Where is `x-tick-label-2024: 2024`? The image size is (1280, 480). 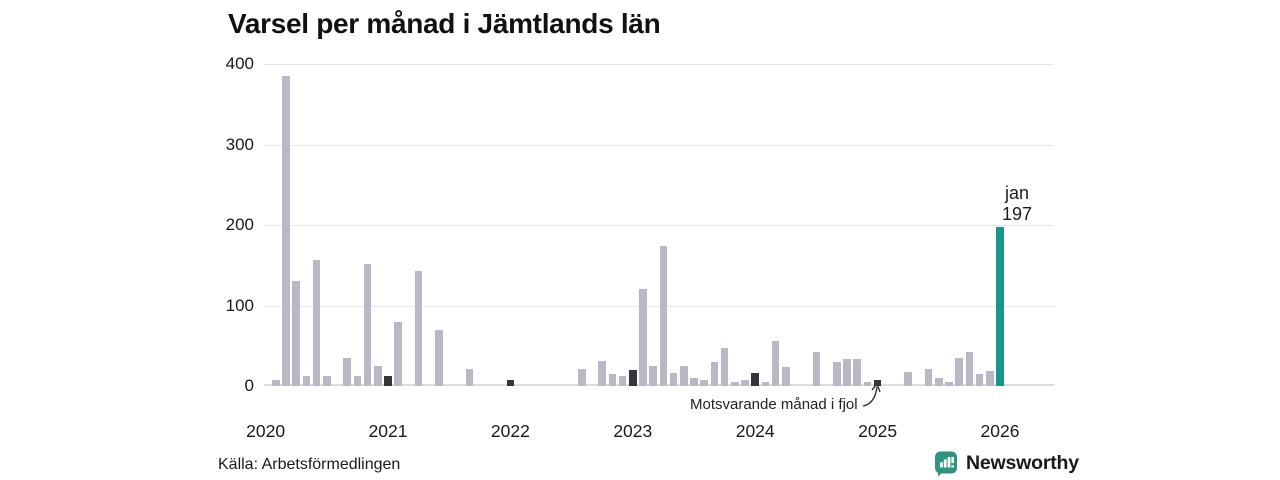
x-tick-label-2024: 2024 is located at coordinates (755, 431).